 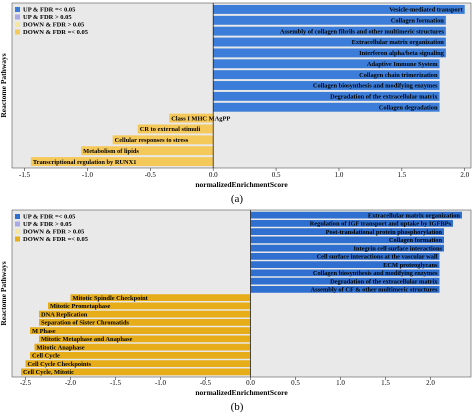 What do you see at coordinates (64, 314) in the screenshot?
I see `bar-label: DNA Replication` at bounding box center [64, 314].